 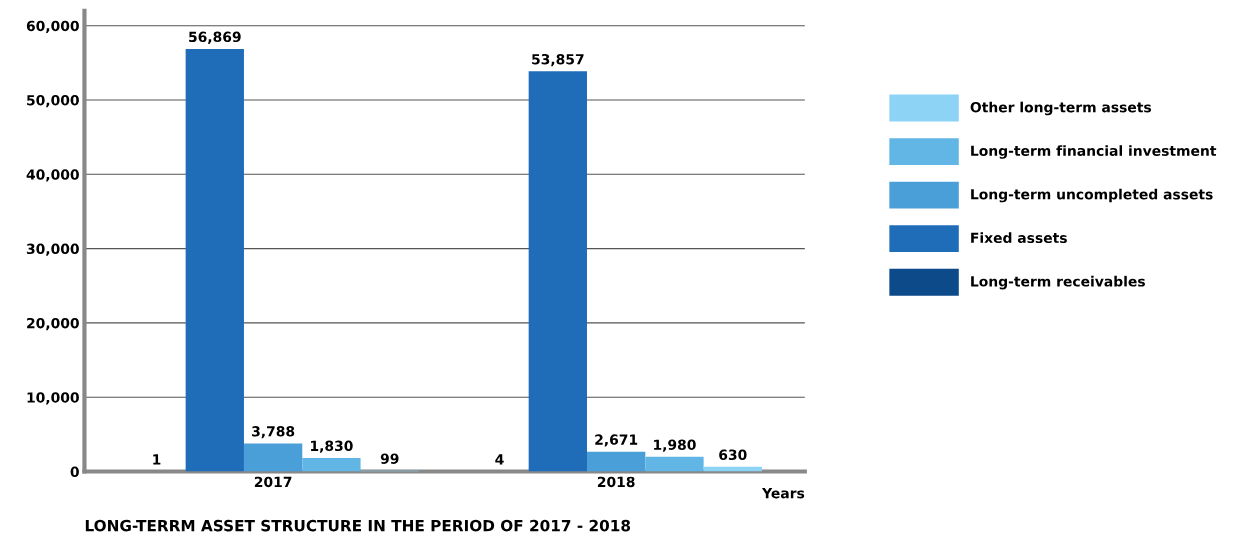 What do you see at coordinates (273, 432) in the screenshot?
I see `data-label: 3,788` at bounding box center [273, 432].